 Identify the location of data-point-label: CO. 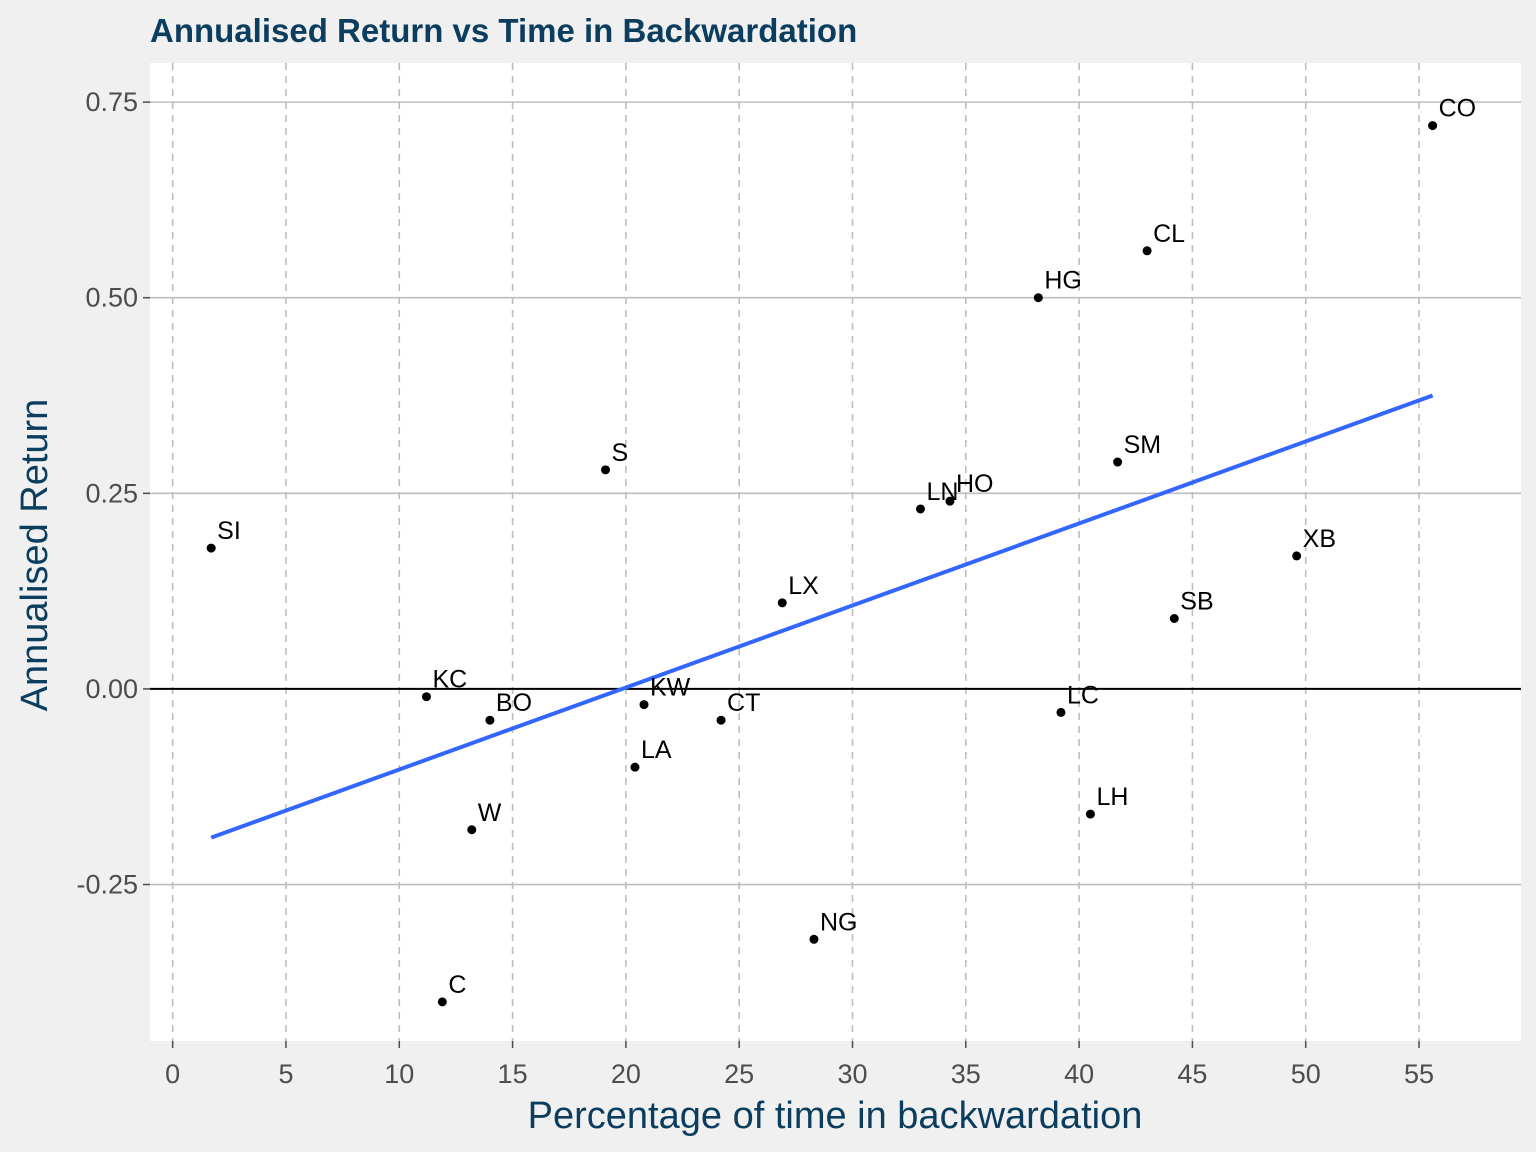
(1458, 109).